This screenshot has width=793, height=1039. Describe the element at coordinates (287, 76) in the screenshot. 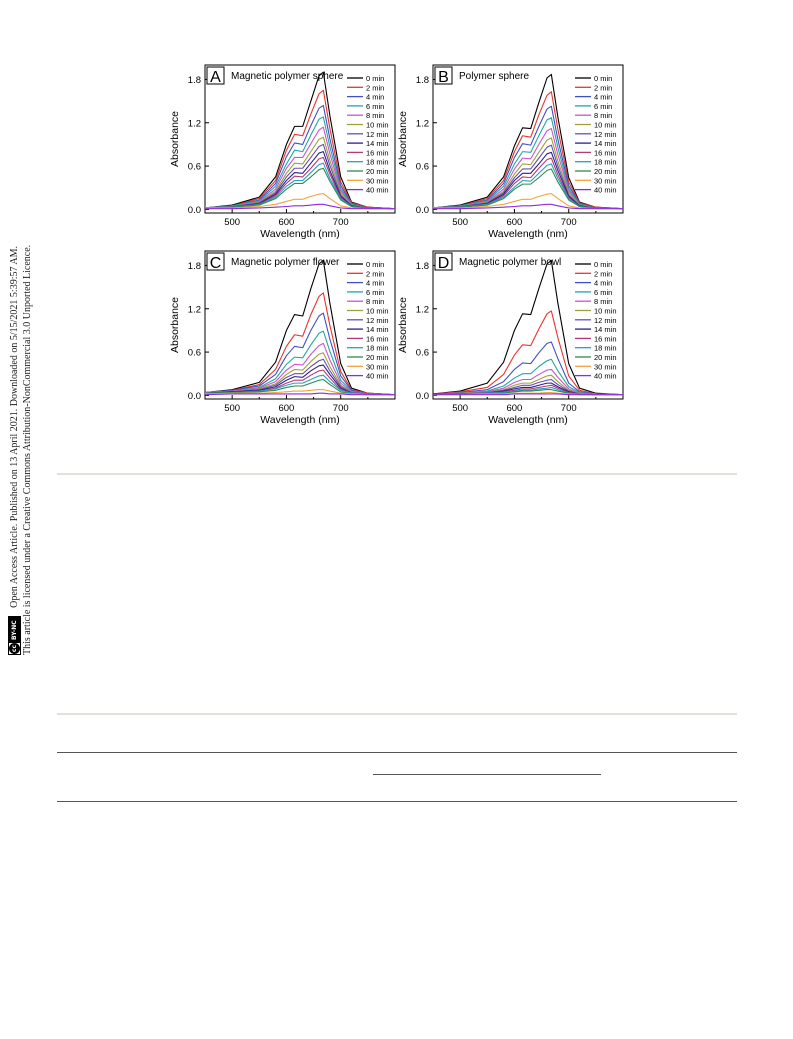

I see `panel-title: Magnetic polymer sphere` at that location.